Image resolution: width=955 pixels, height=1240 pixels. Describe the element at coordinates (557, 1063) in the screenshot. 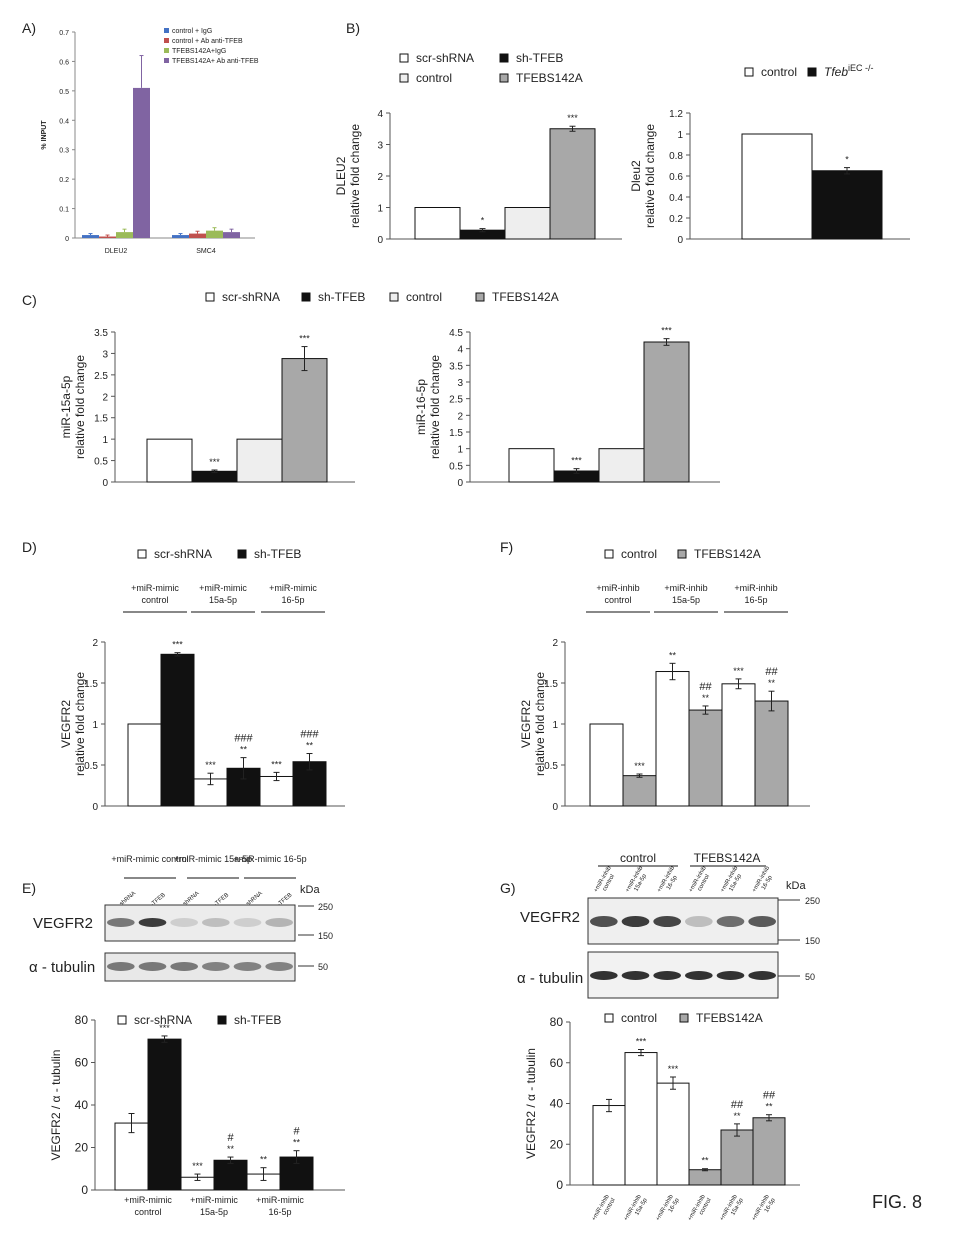

I see `y-tick-label: 60` at that location.